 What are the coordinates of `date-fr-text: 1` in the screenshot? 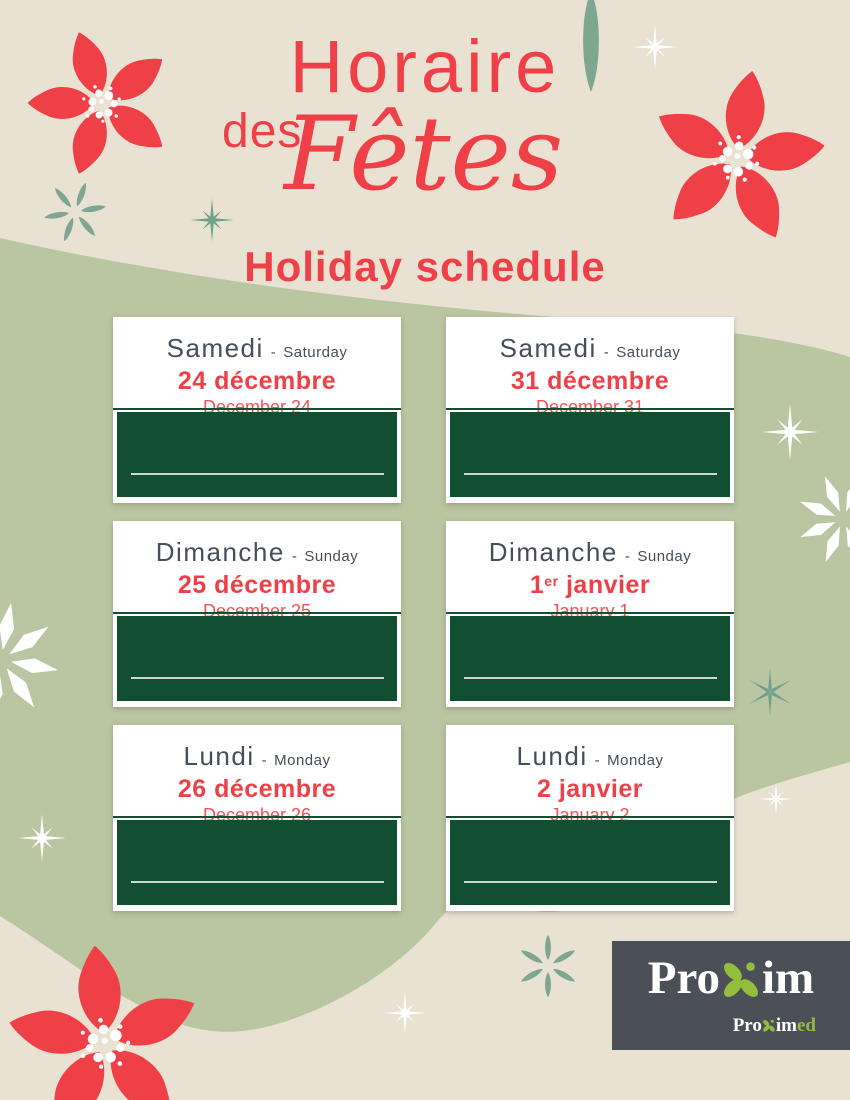 It's located at (537, 585).